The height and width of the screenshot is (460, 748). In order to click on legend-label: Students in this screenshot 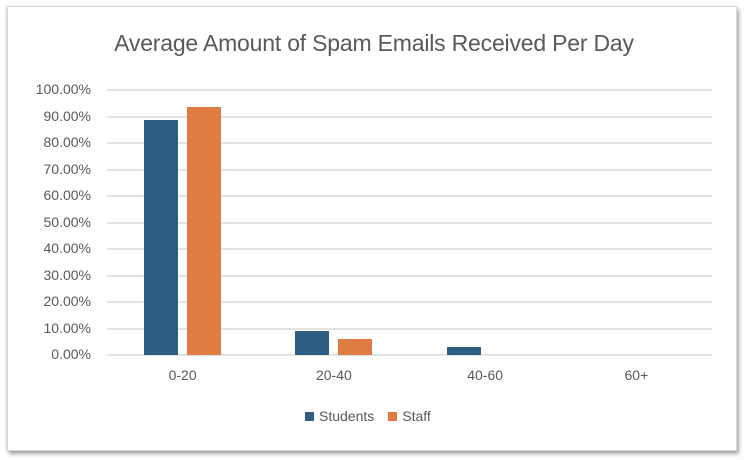, I will do `click(347, 416)`.